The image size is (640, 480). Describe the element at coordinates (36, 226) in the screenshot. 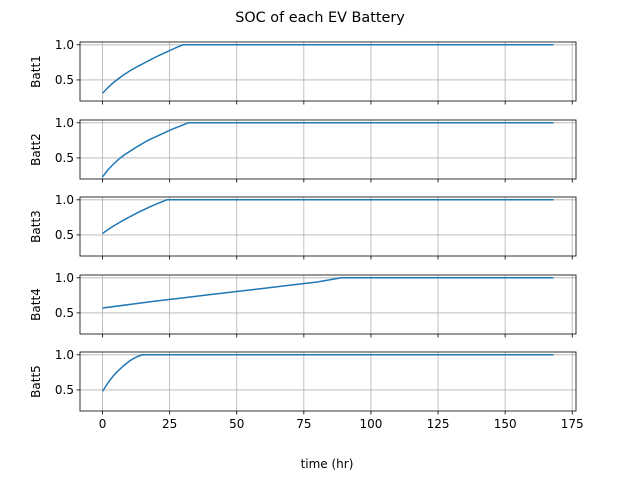

I see `y-axis-label-batt3: Batt3` at that location.